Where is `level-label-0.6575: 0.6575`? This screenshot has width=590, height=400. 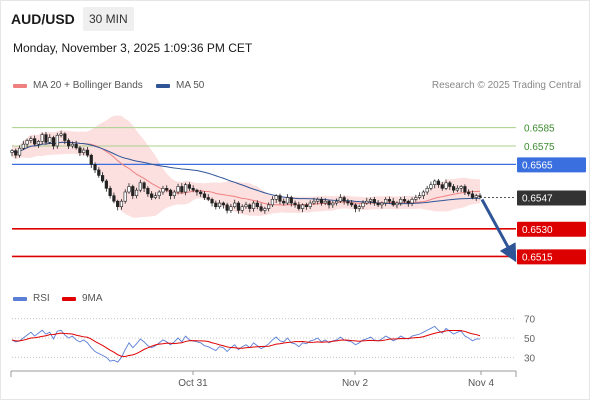 level-label-0.6575: 0.6575 is located at coordinates (539, 147).